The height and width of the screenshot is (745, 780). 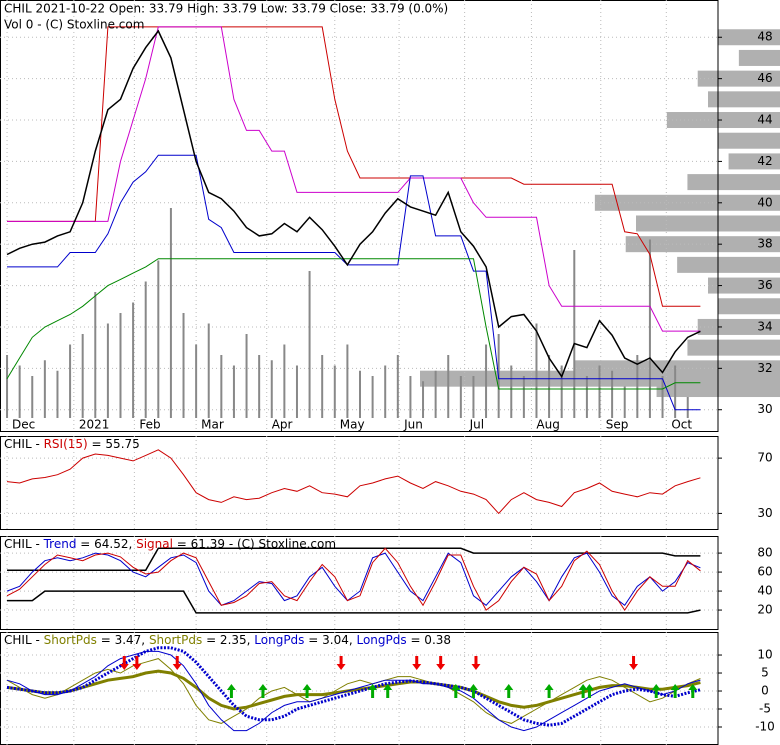 I want to click on panel-title-part: = 3.04,, so click(x=330, y=640).